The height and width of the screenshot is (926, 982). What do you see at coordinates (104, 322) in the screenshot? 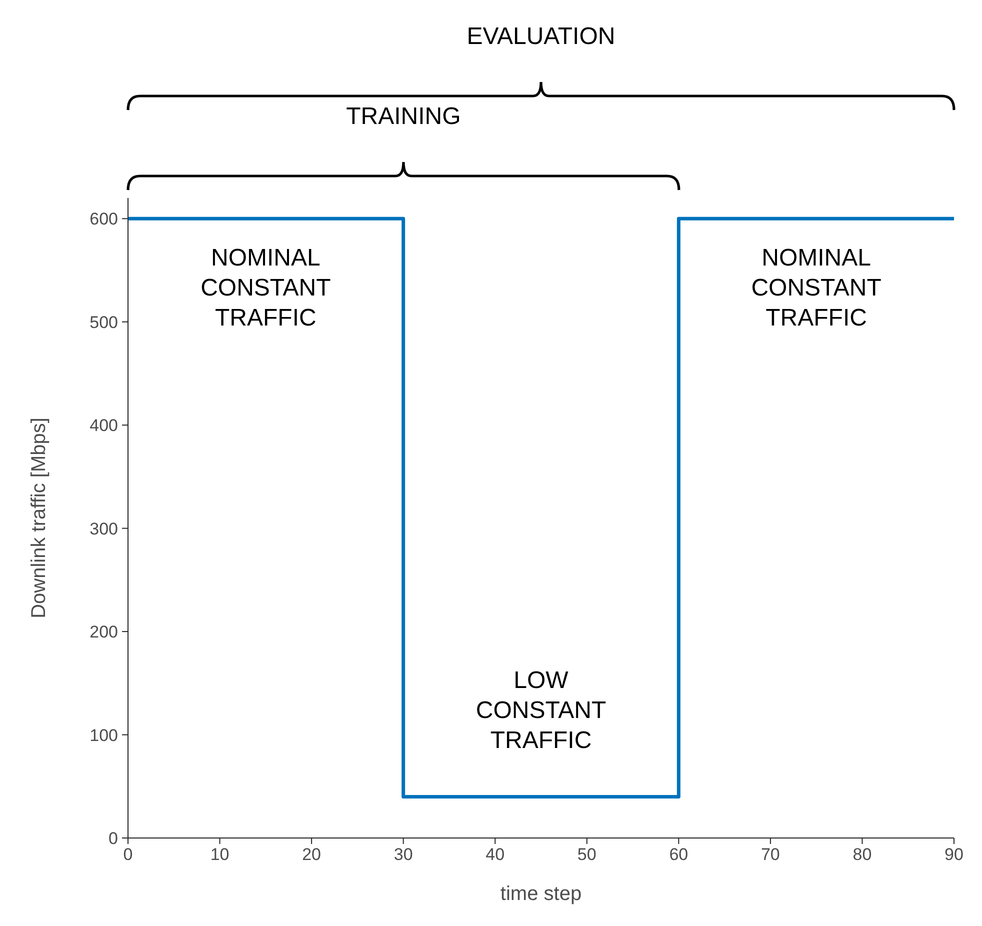
I see `y-tick-label: 500` at bounding box center [104, 322].